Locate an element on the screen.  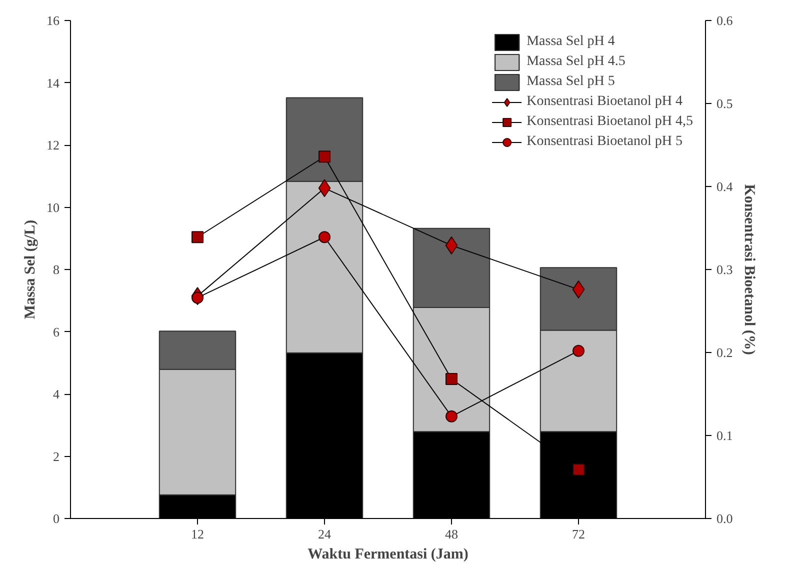
y2-tick-label: 0.2 is located at coordinates (724, 352).